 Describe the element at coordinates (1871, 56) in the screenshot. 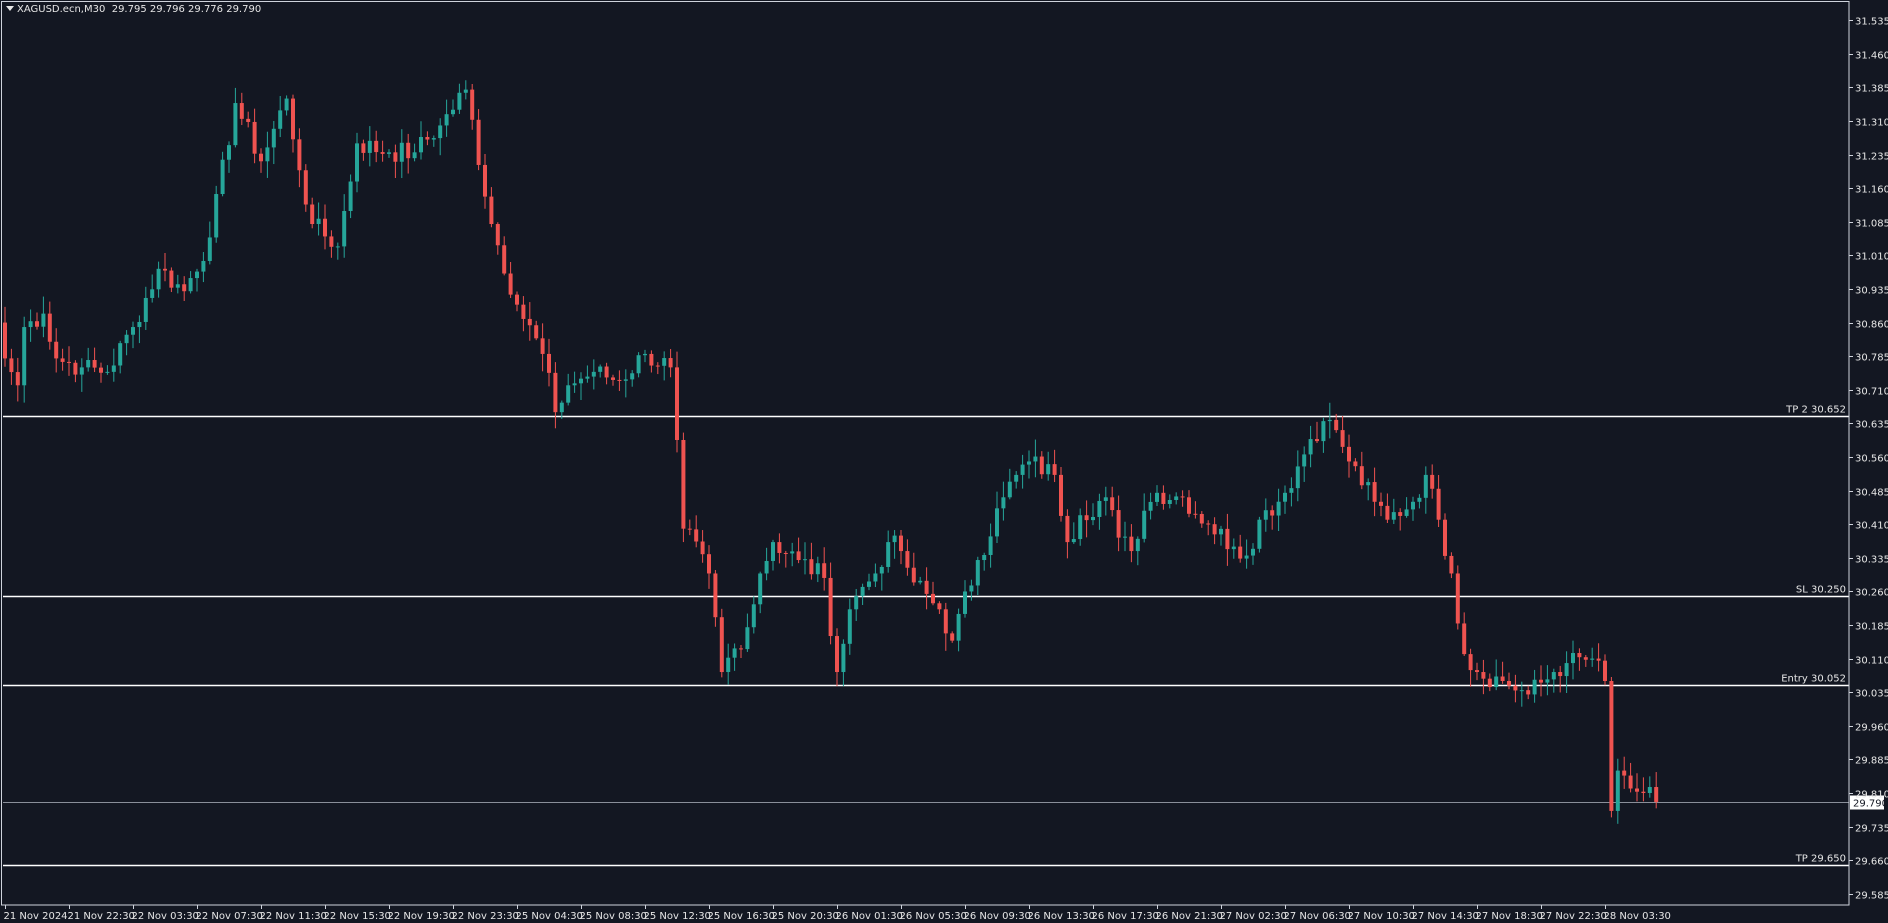

I see `y-tick-label: 31.460` at that location.